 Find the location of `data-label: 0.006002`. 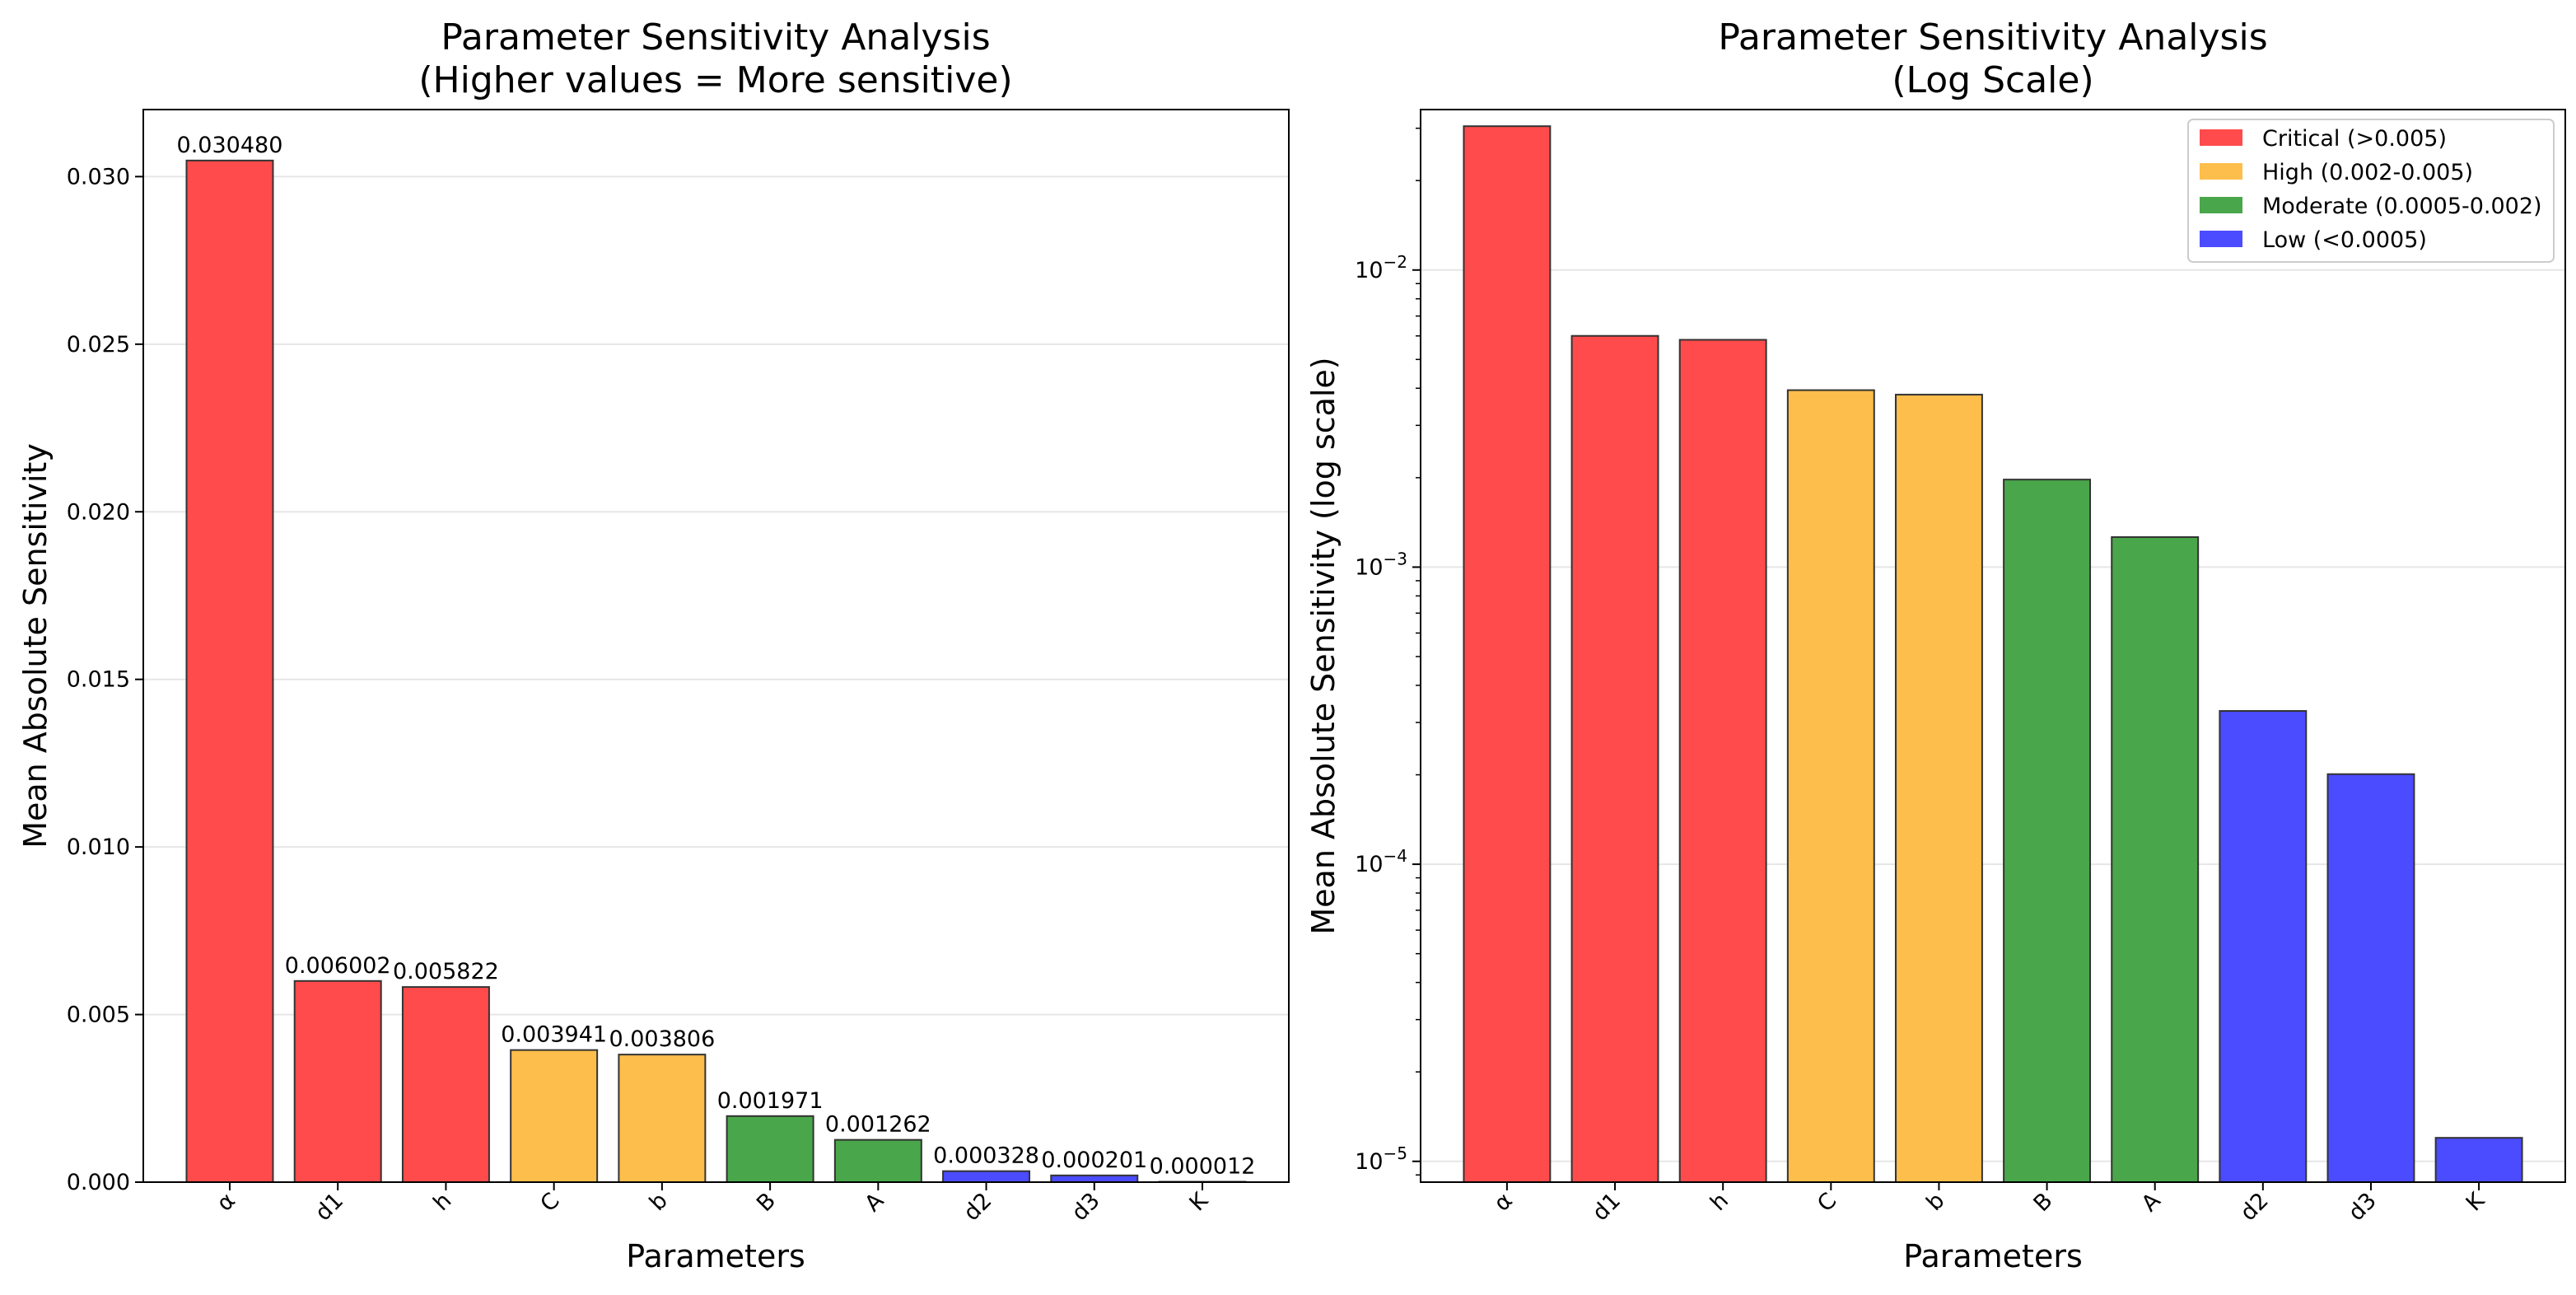

data-label: 0.006002 is located at coordinates (338, 966).